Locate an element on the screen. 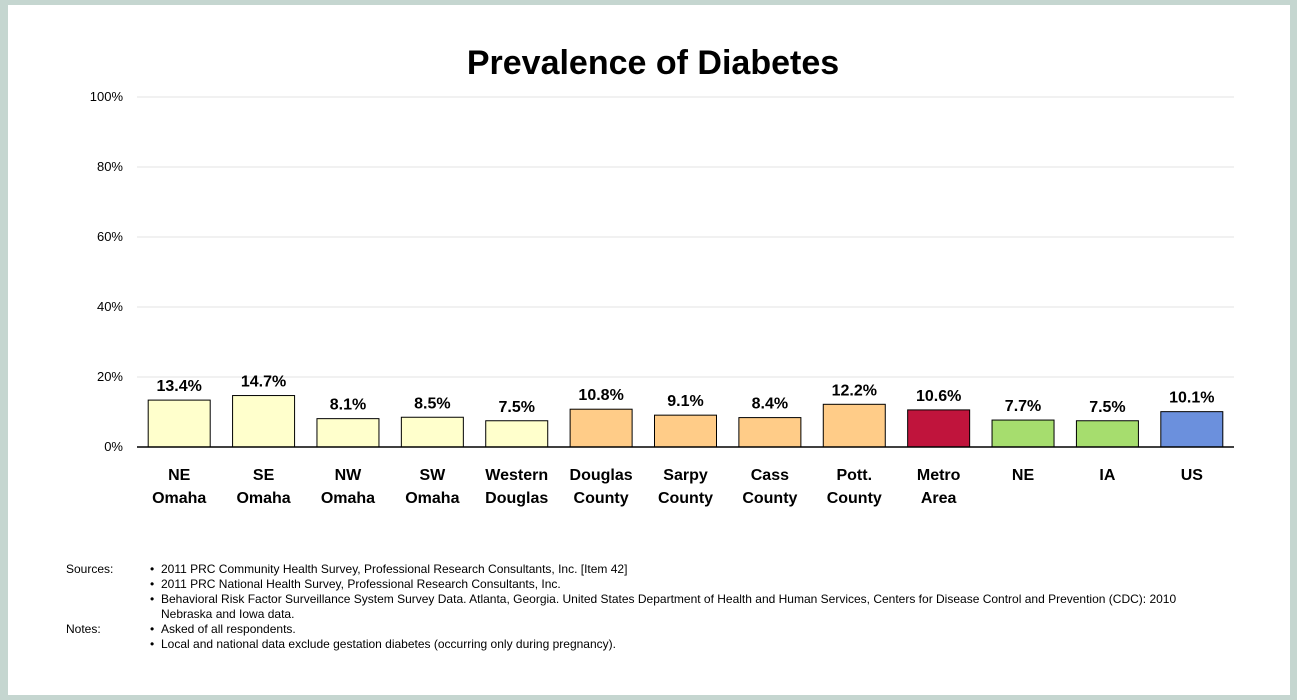 The height and width of the screenshot is (700, 1297). x-tick-label: Western Douglas is located at coordinates (516, 487).